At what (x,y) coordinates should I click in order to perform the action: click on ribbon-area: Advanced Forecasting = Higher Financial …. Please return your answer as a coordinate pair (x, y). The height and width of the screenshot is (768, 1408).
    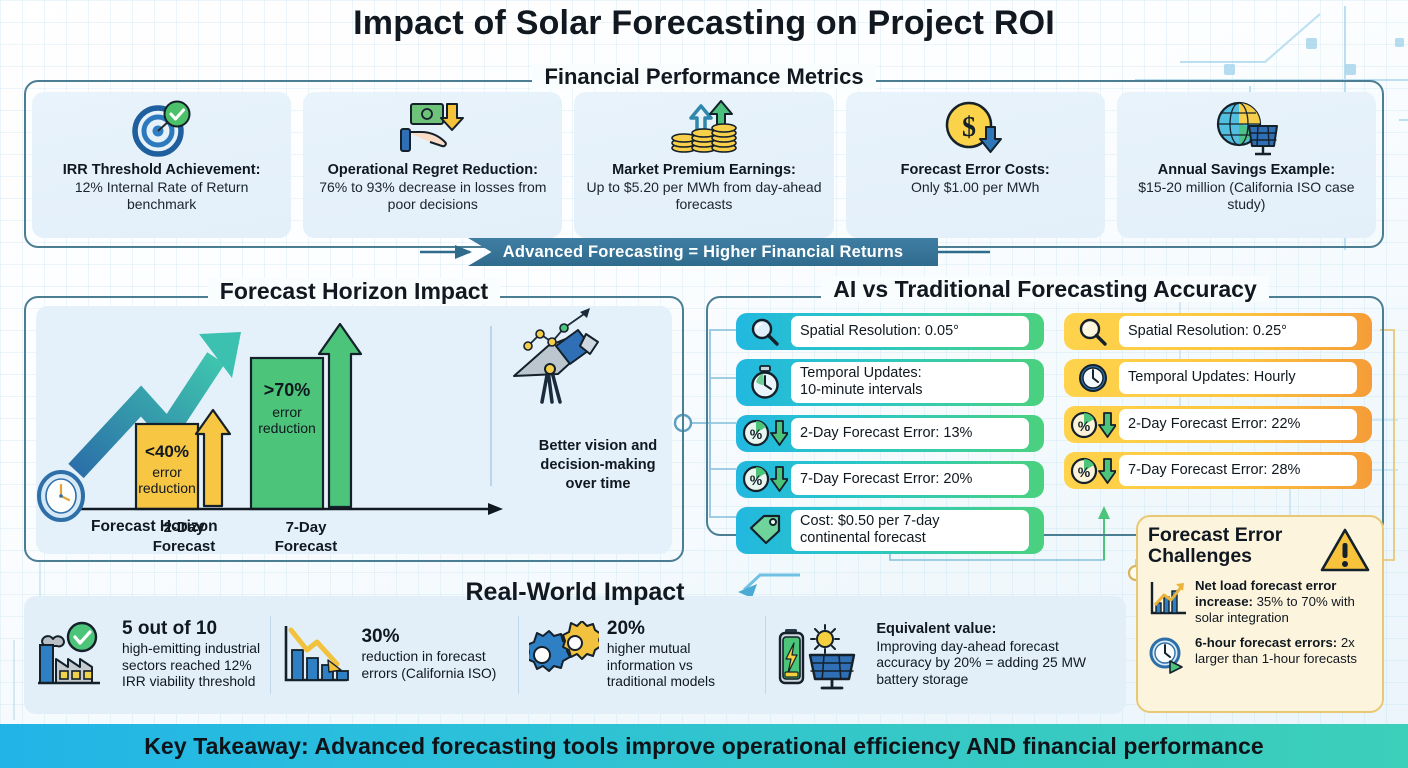
    Looking at the image, I should click on (704, 253).